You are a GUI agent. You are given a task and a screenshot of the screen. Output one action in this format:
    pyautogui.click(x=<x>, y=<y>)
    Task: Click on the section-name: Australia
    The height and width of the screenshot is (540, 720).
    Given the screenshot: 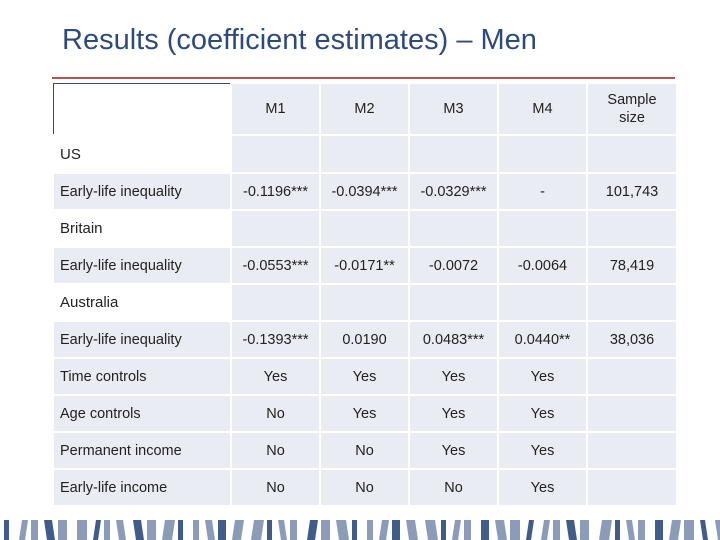 What is the action you would take?
    pyautogui.click(x=142, y=302)
    